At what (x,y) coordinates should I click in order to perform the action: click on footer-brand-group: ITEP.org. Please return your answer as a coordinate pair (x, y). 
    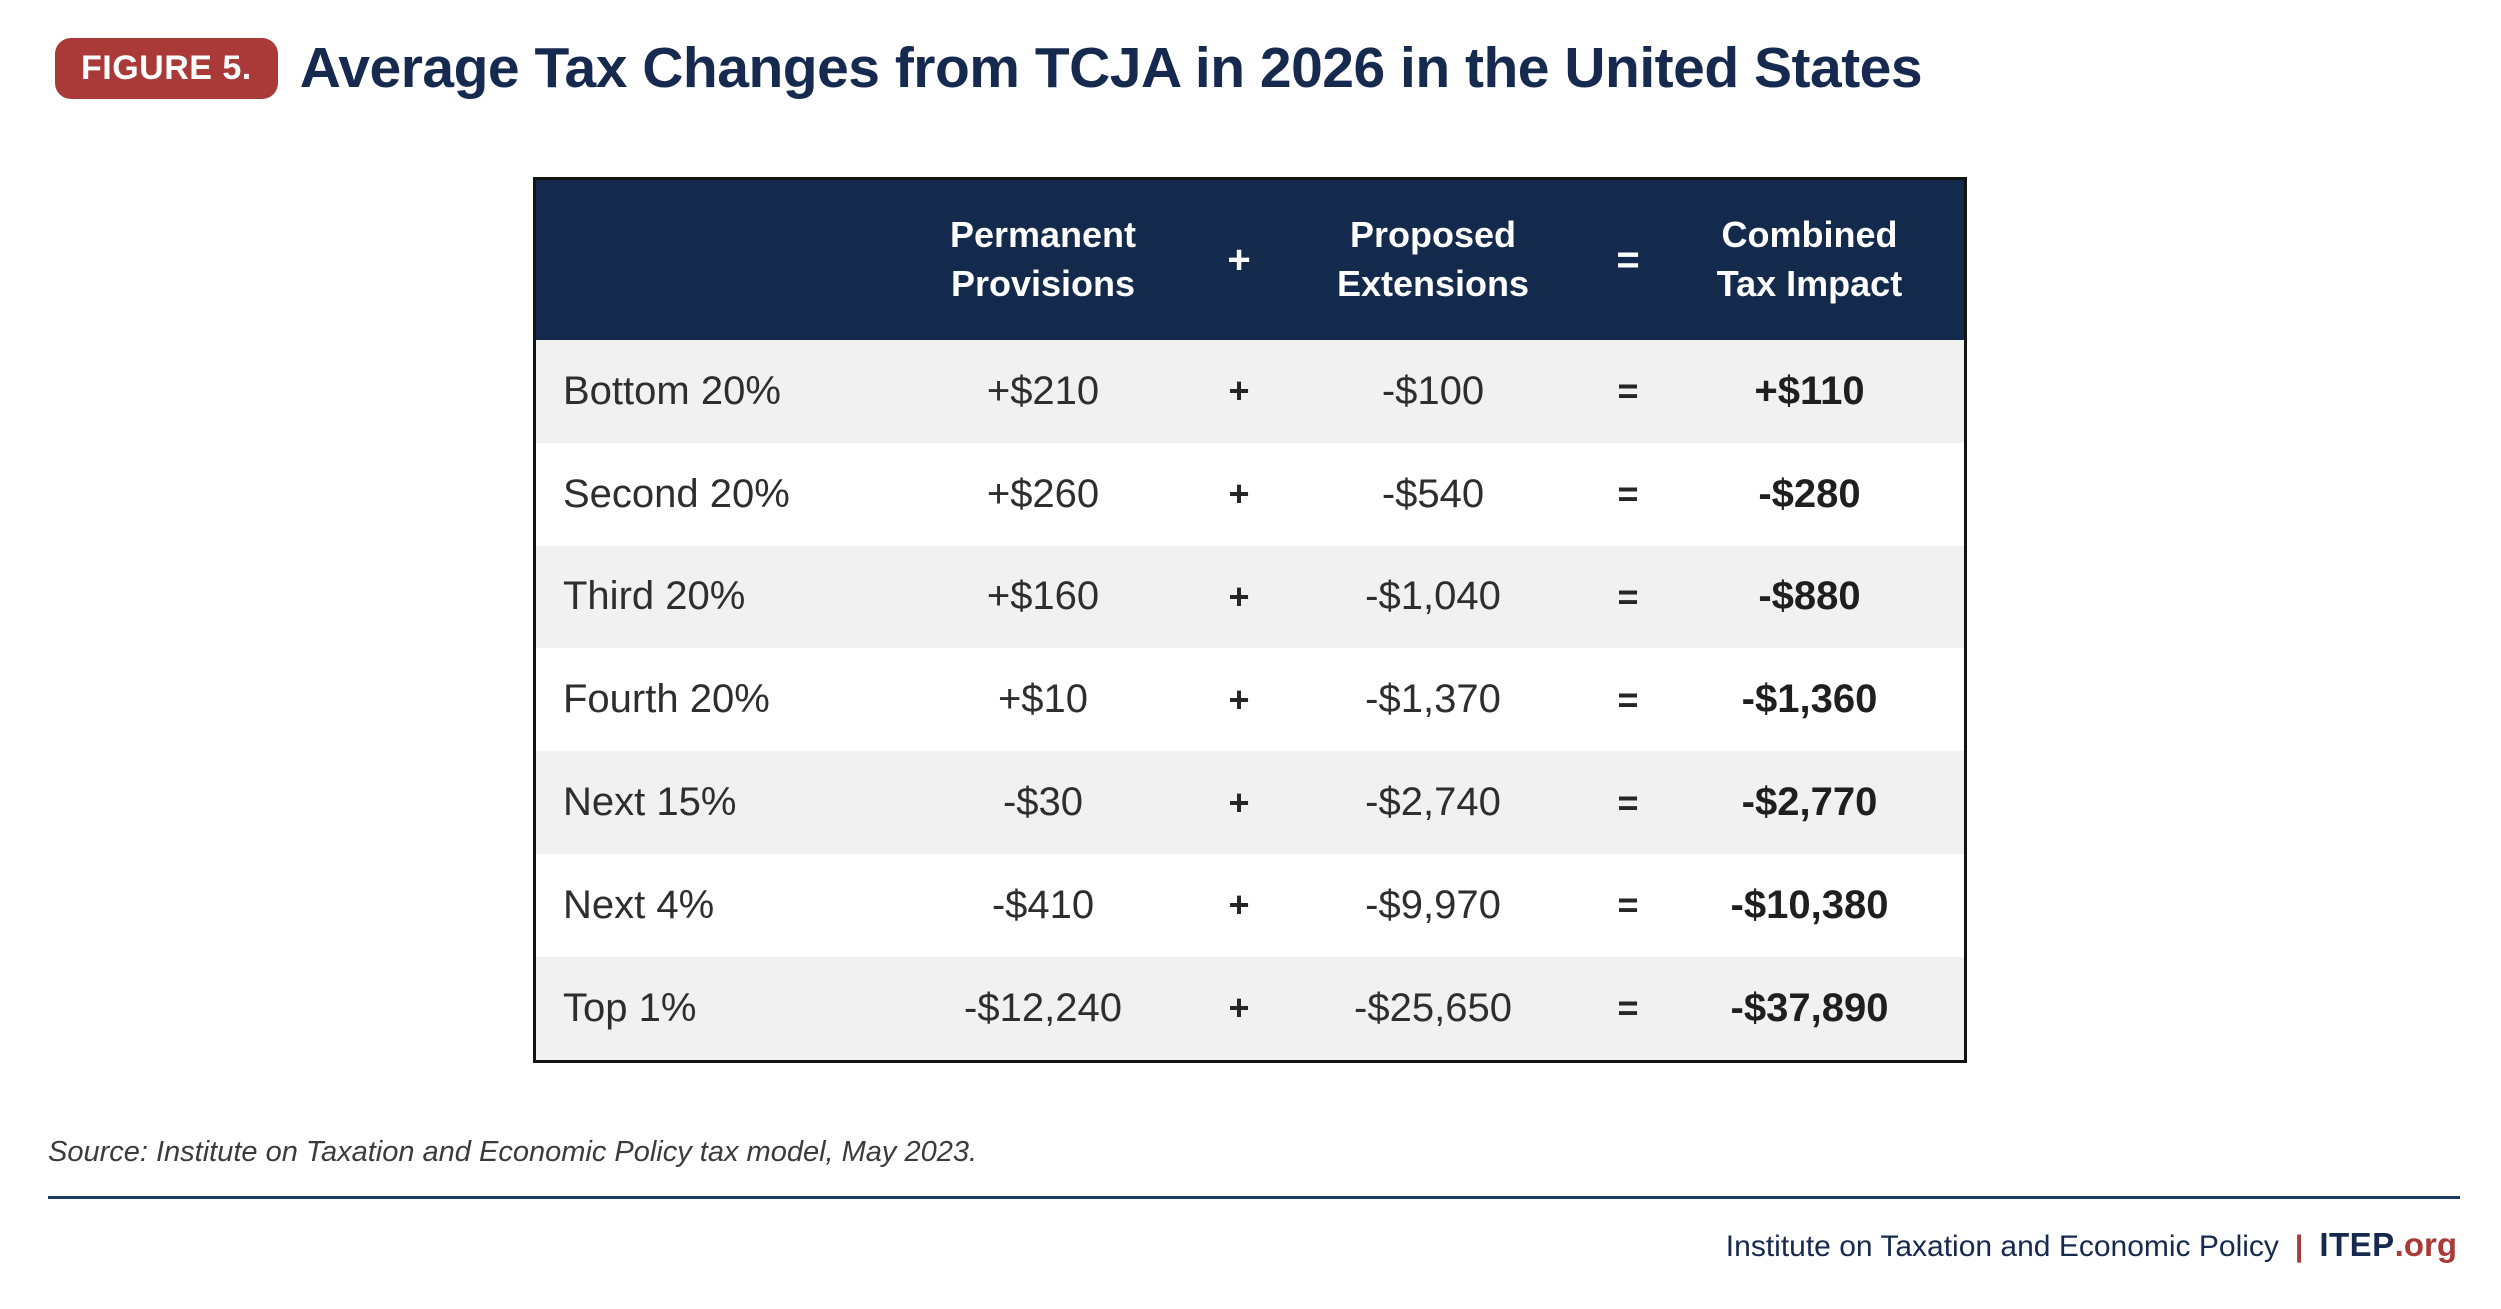
    Looking at the image, I should click on (2388, 1245).